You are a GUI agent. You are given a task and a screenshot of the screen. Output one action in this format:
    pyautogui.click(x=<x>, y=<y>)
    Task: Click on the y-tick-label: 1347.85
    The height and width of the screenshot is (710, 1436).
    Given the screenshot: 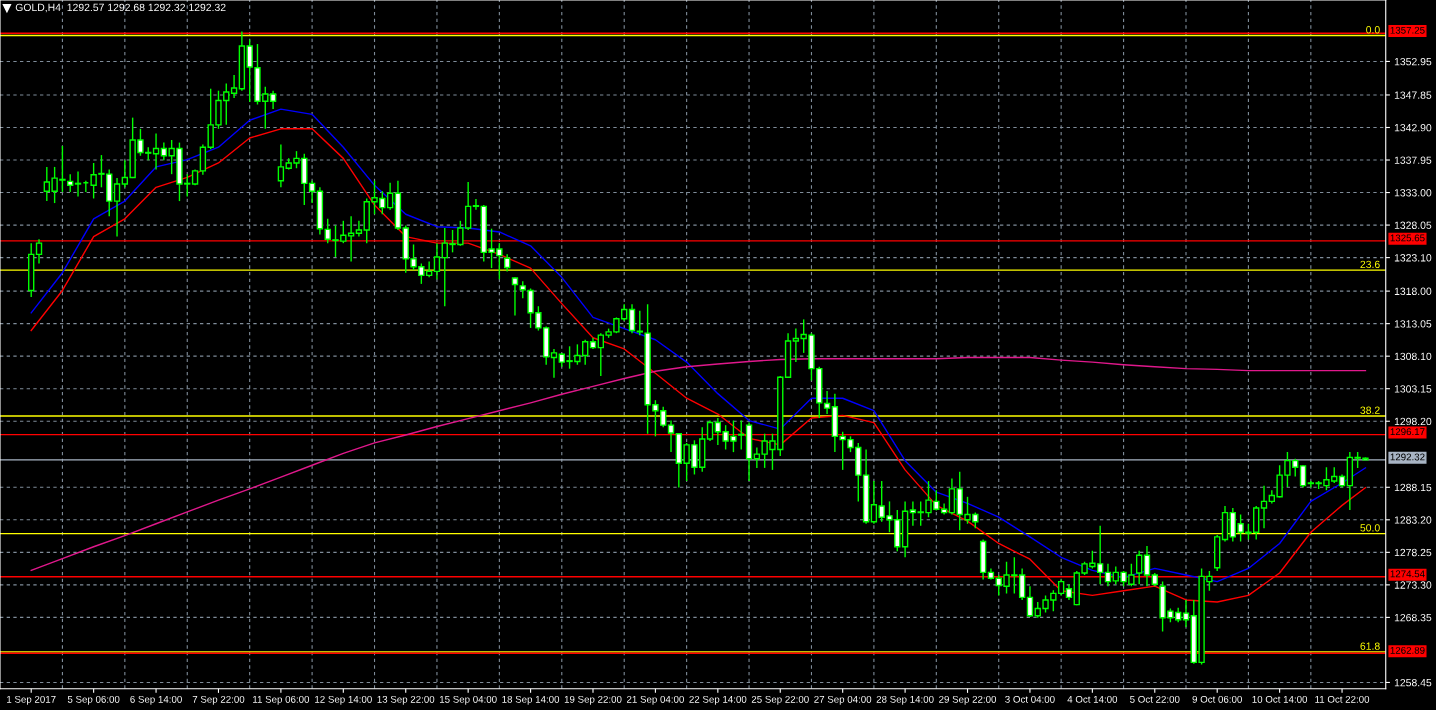 What is the action you would take?
    pyautogui.click(x=1413, y=95)
    